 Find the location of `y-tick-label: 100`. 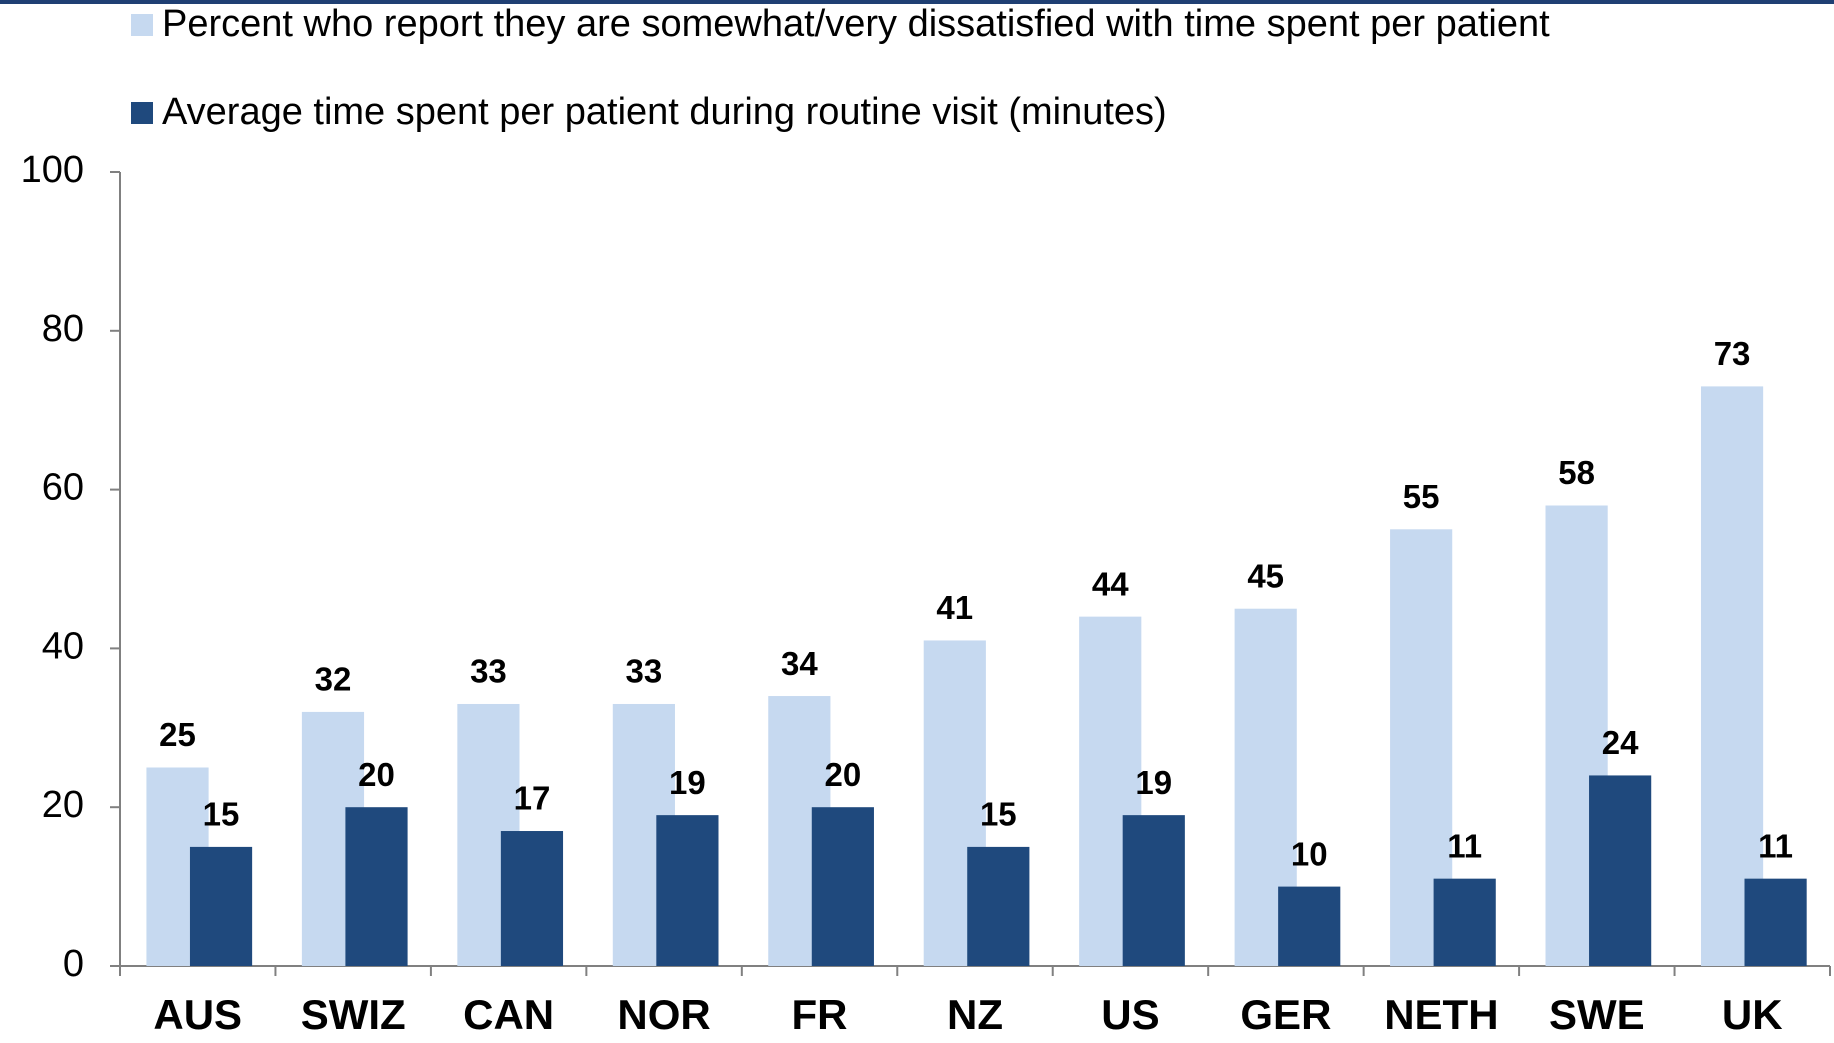

y-tick-label: 100 is located at coordinates (52, 170).